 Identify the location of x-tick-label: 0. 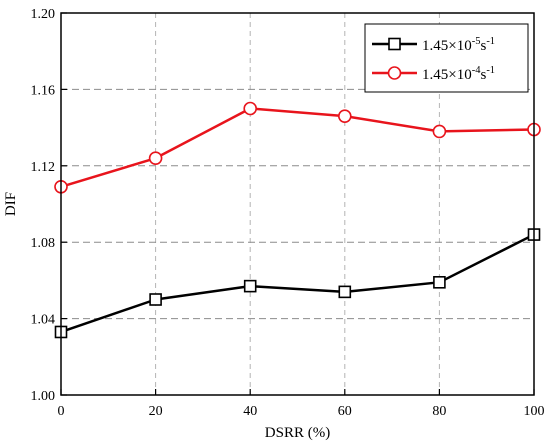
(61, 411).